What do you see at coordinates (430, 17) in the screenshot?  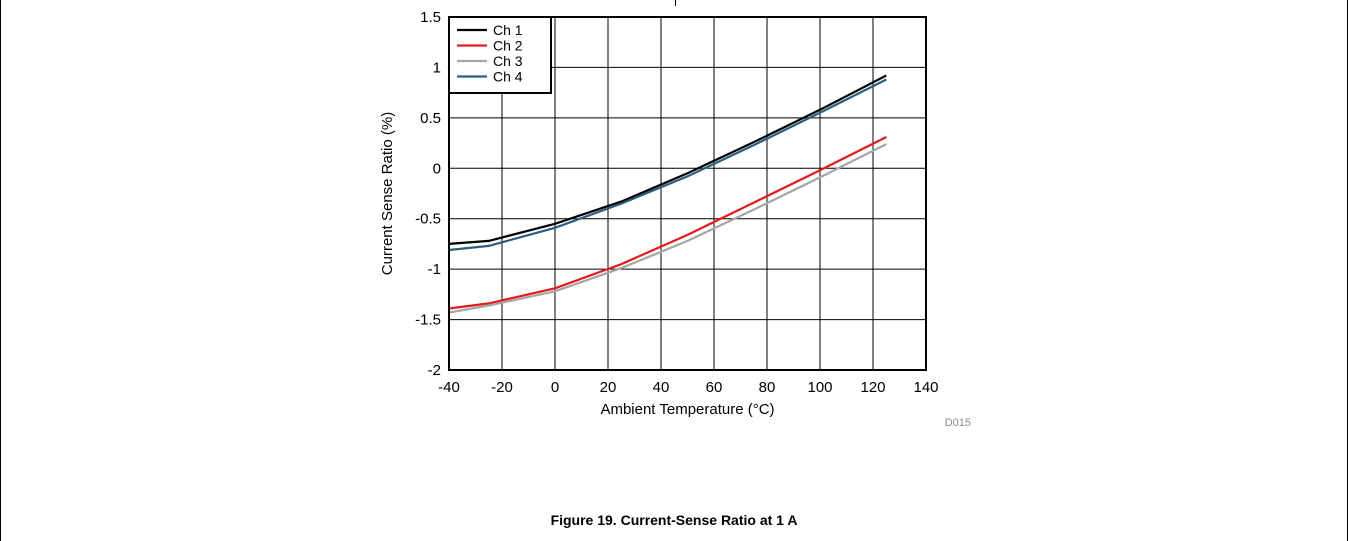 I see `y-tick-label: 1.5` at bounding box center [430, 17].